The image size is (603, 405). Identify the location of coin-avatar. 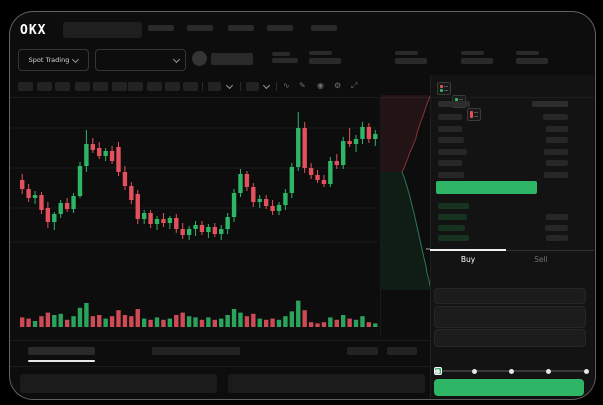
(199, 58).